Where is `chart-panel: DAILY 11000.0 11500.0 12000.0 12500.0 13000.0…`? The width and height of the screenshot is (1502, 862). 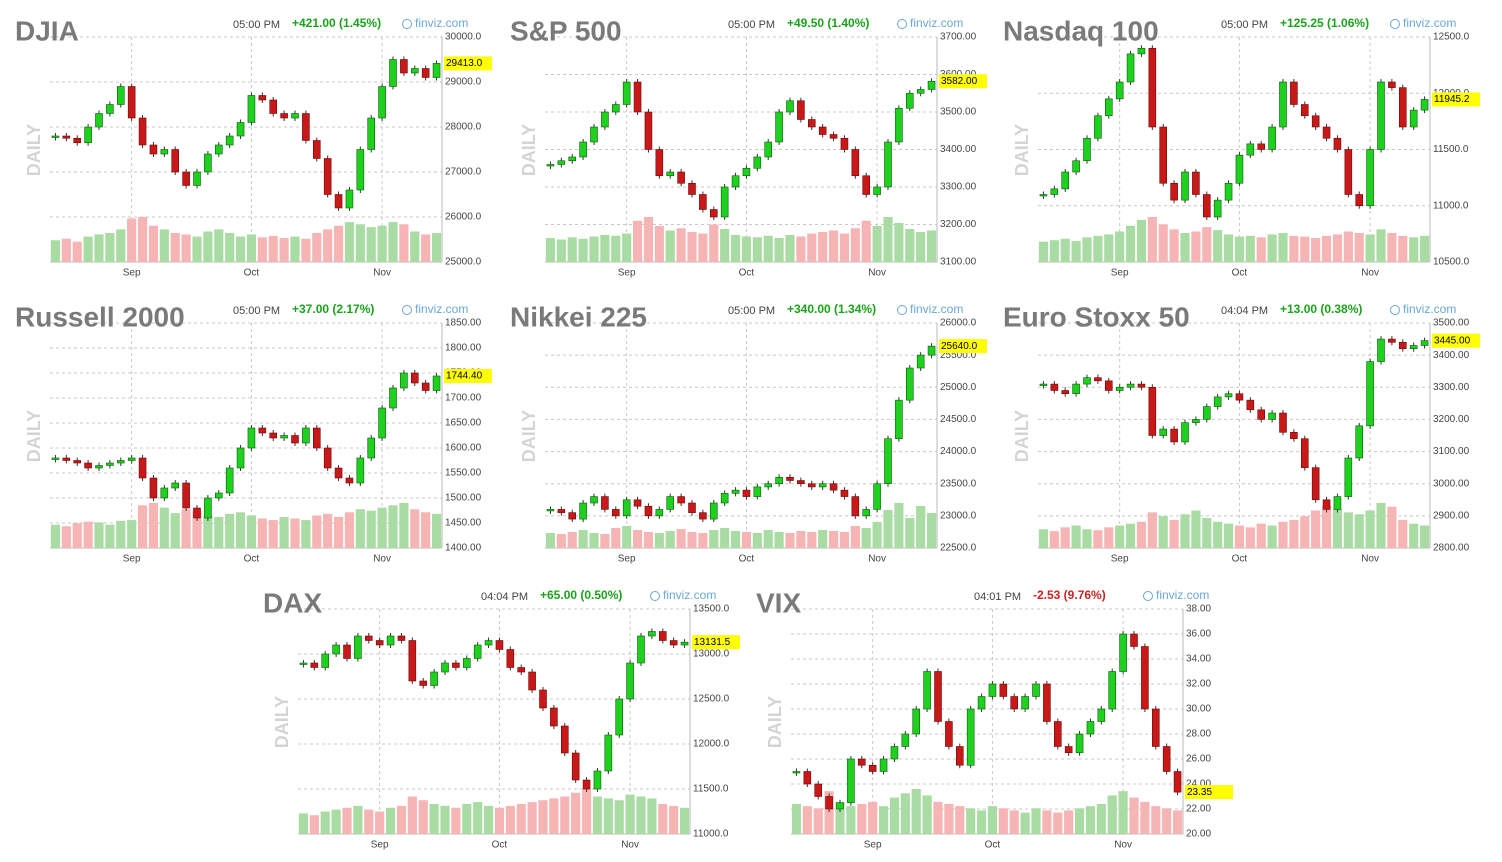
chart-panel: DAILY 11000.0 11500.0 12000.0 12500.0 13000.0… is located at coordinates (501, 719).